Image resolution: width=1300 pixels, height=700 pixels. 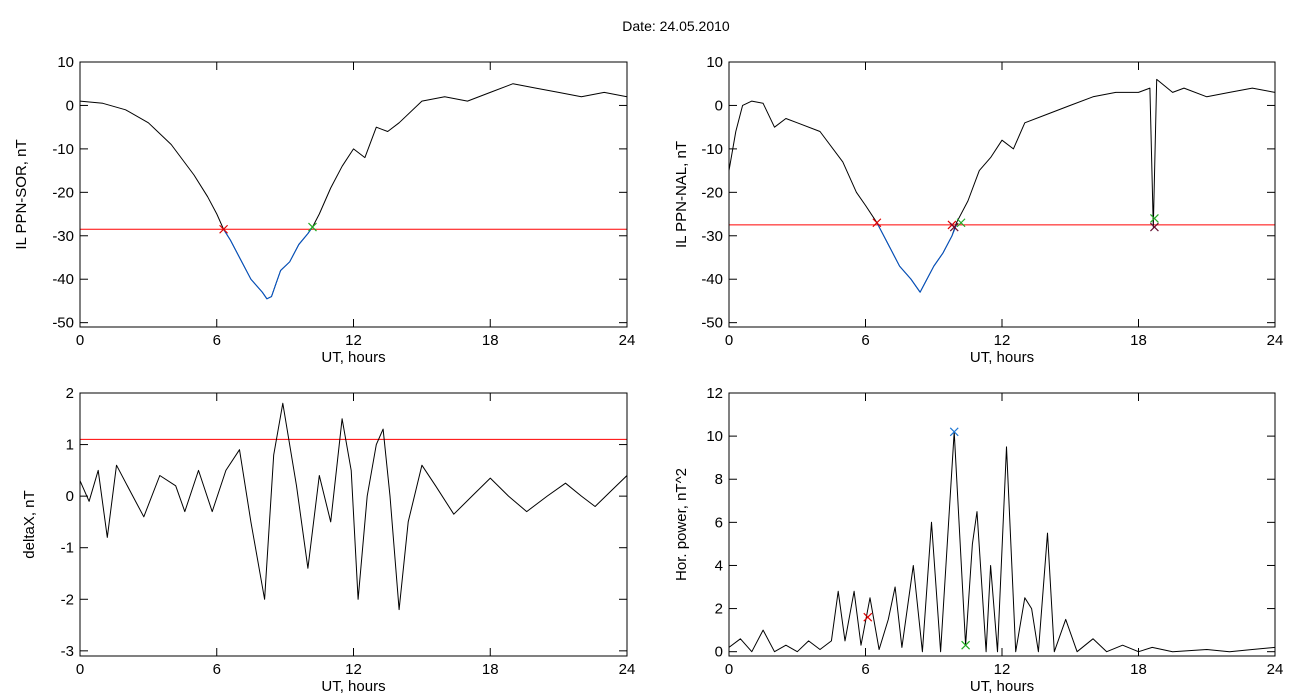 What do you see at coordinates (719, 565) in the screenshot?
I see `y-tick-label: 4` at bounding box center [719, 565].